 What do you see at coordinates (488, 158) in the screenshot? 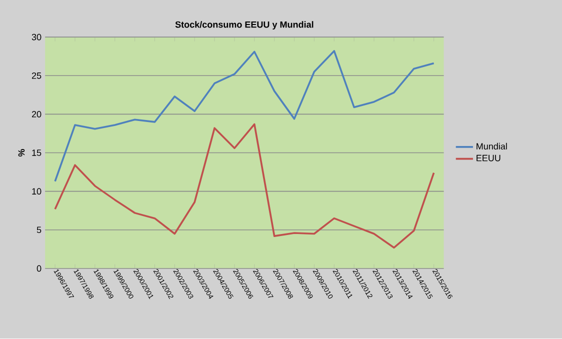
I see `legend-label: EEUU` at bounding box center [488, 158].